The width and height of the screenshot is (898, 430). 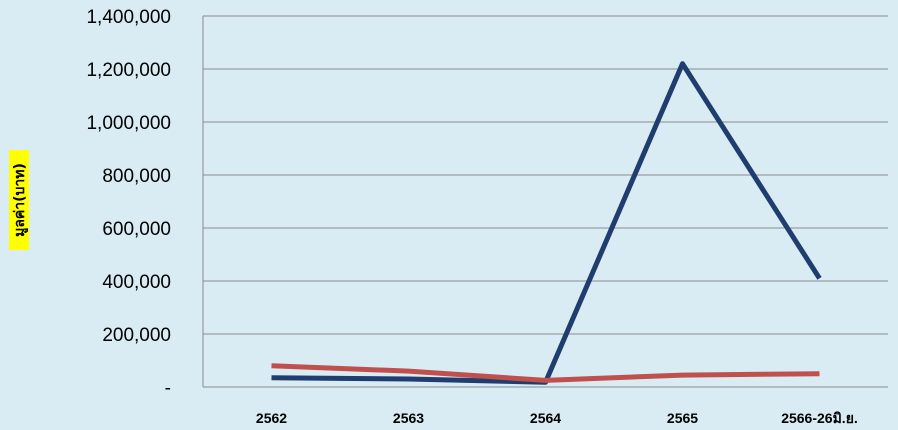 I want to click on x-tick-label: 2562, so click(x=271, y=418).